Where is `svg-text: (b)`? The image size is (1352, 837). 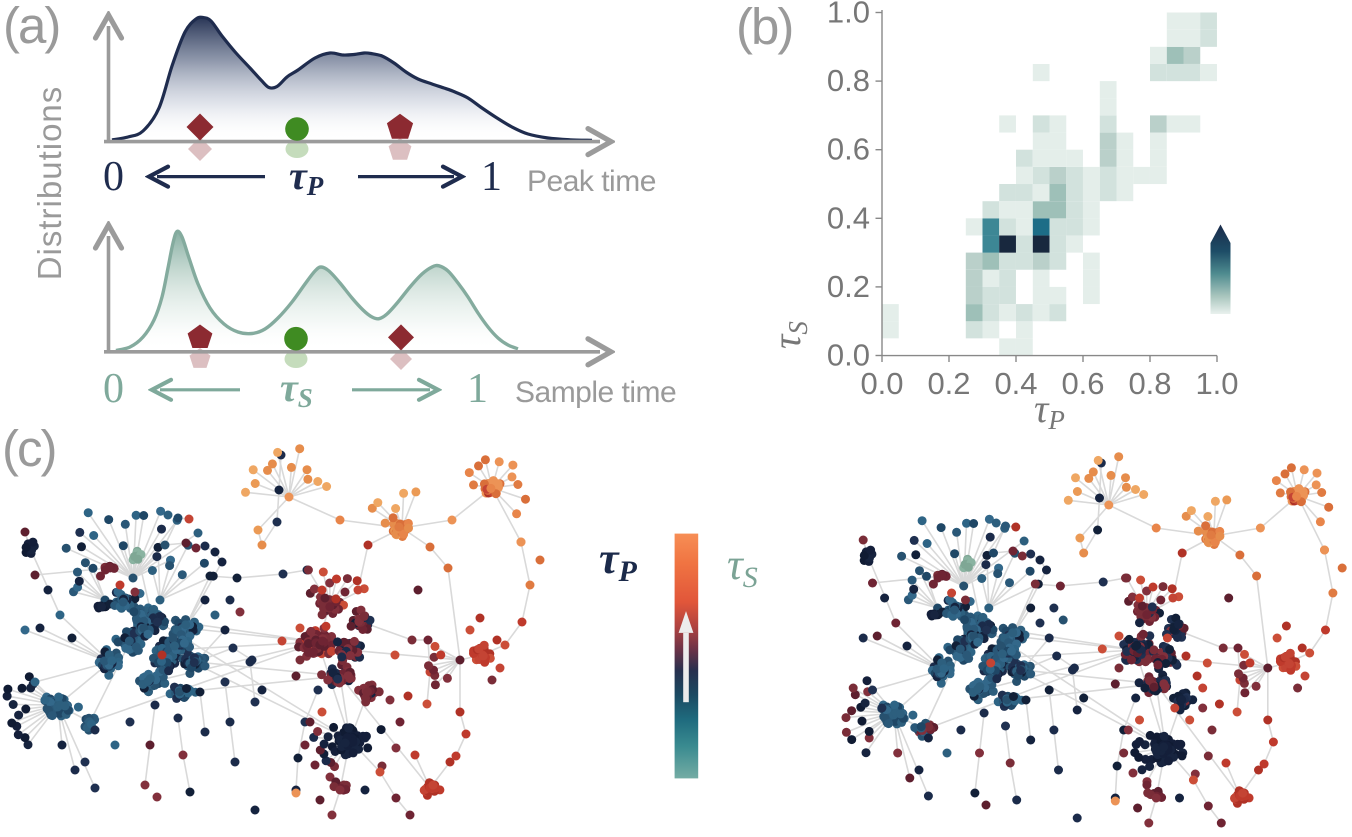
svg-text: (b) is located at coordinates (764, 27).